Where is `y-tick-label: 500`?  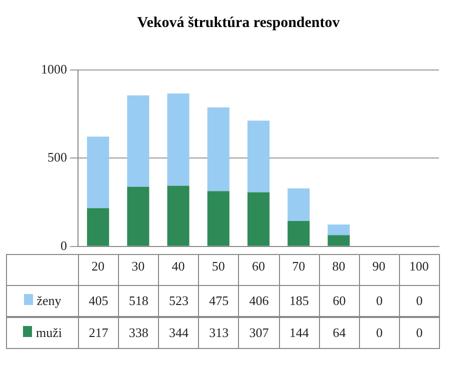 y-tick-label: 500 is located at coordinates (57, 157).